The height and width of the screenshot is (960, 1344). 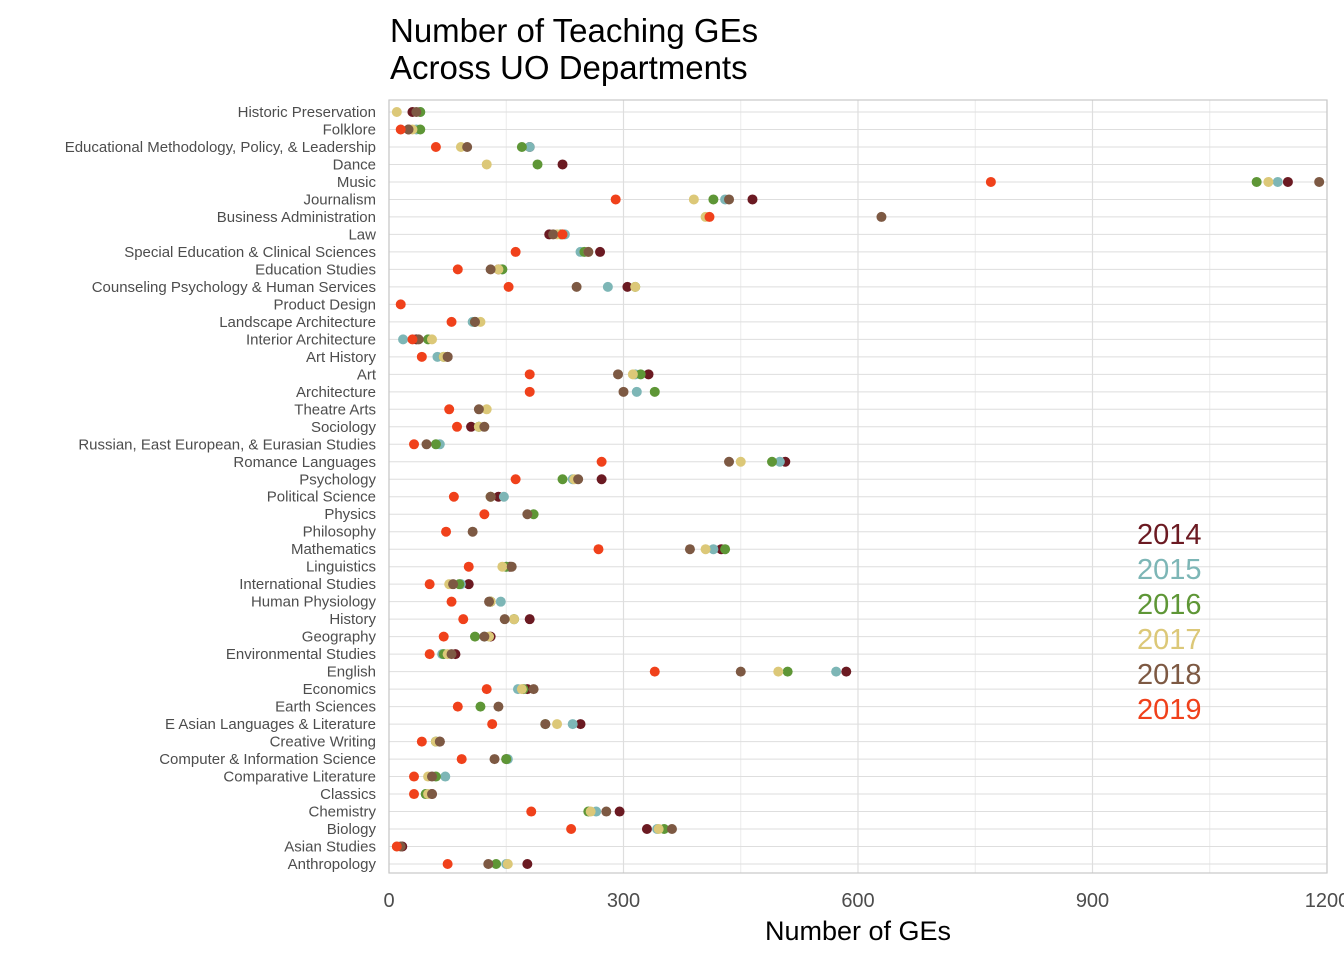 I want to click on x-tick-label: 1200, so click(x=1324, y=901).